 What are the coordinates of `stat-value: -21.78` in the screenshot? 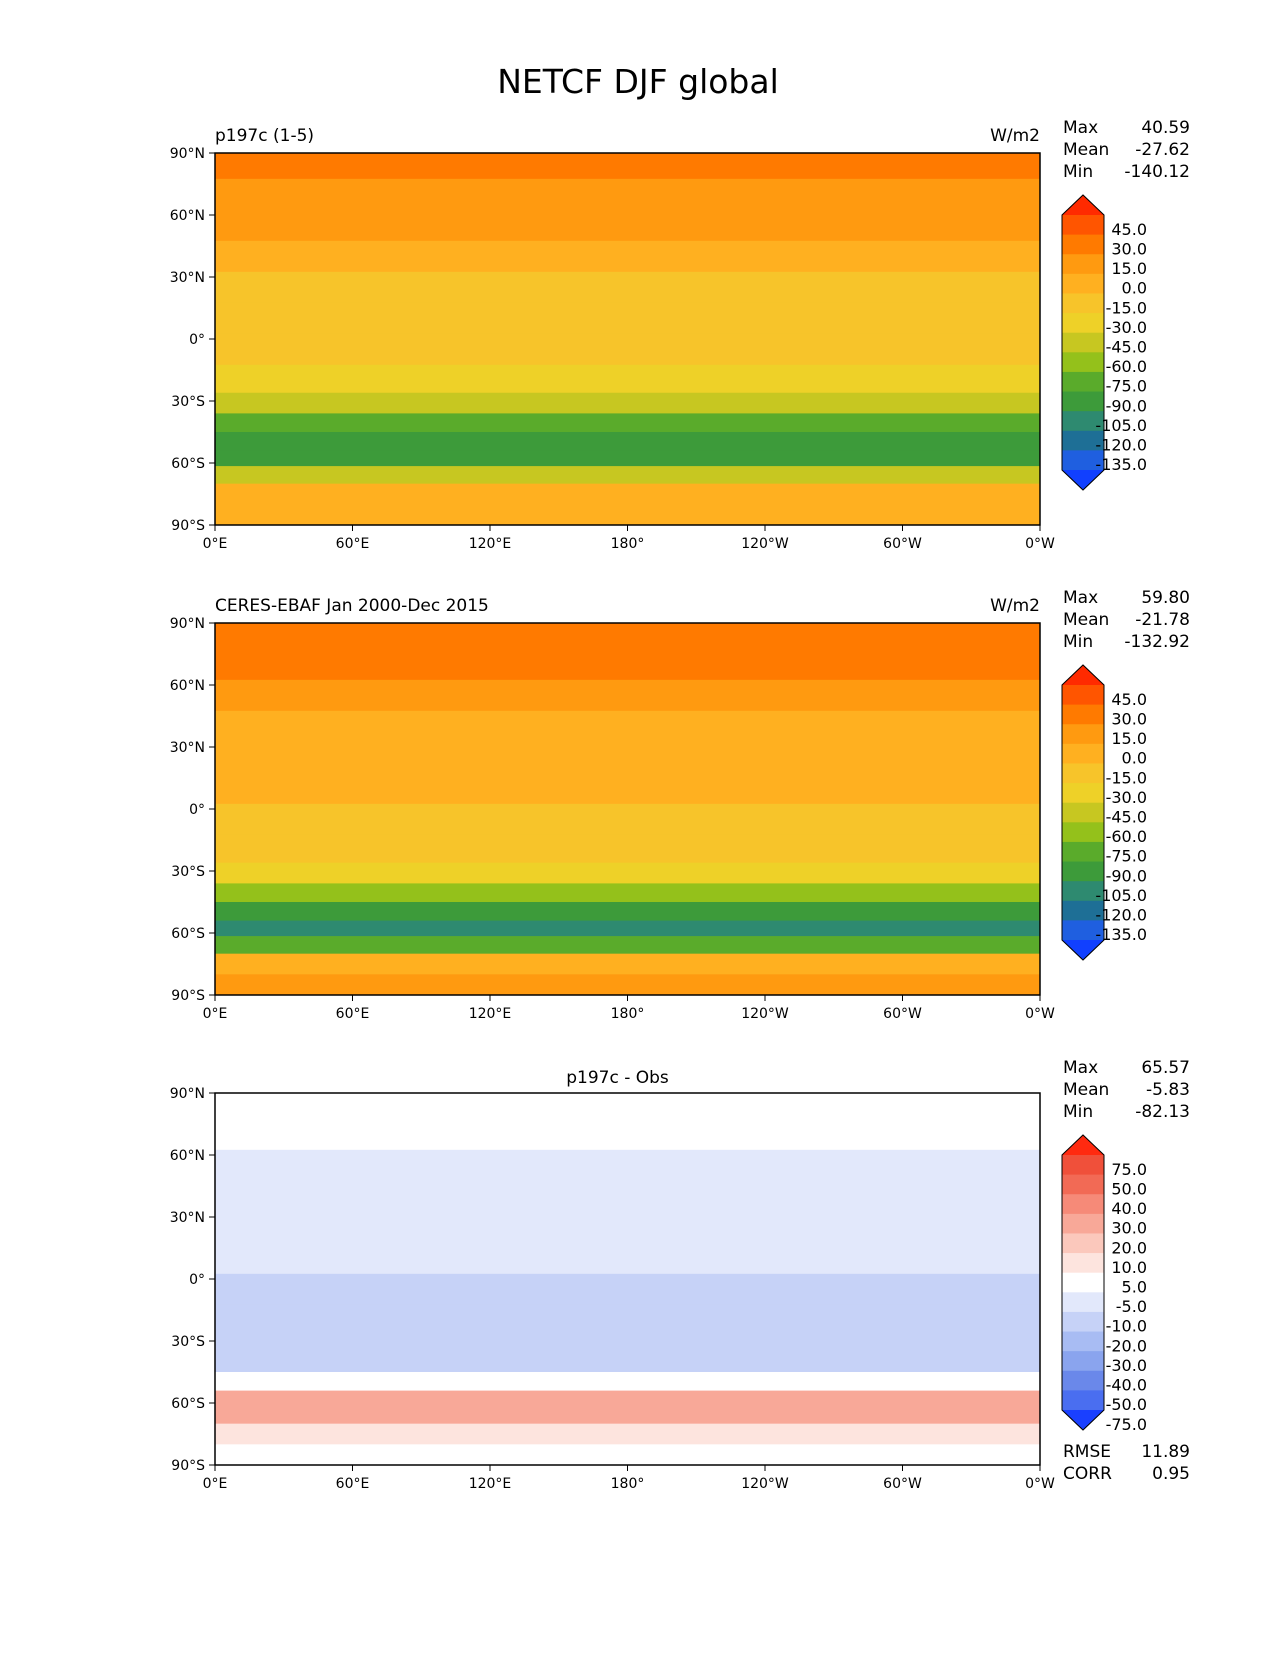 It's located at (1162, 620).